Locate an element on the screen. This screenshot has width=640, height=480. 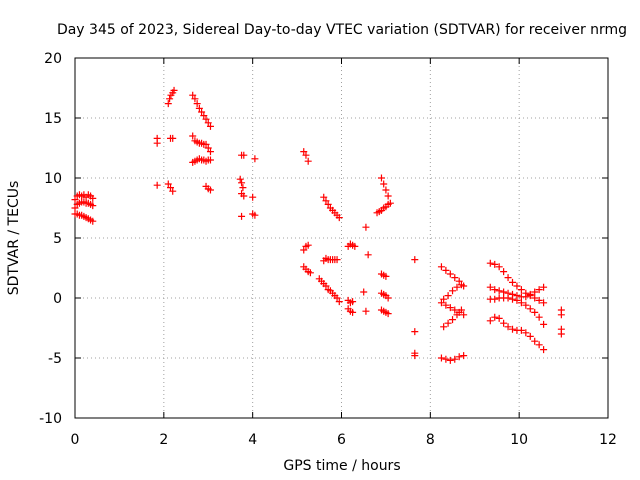
series-track-2c is located at coordinates (201, 160).